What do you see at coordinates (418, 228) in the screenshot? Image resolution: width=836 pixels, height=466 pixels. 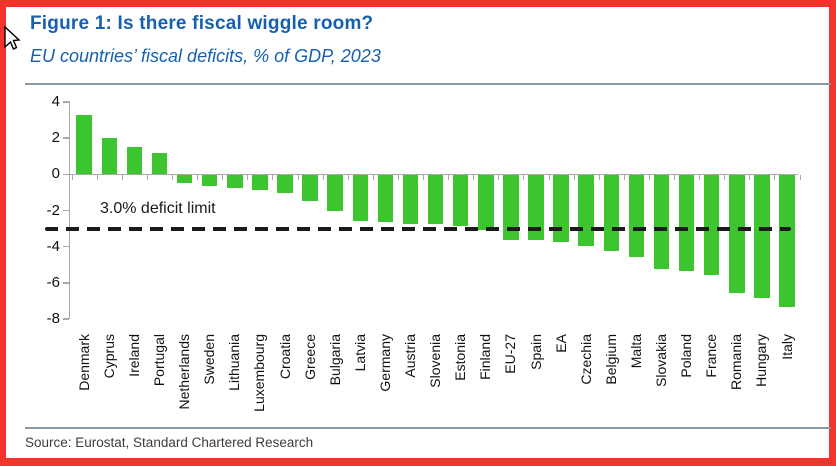 I see `deficit-limit-dashed-line` at bounding box center [418, 228].